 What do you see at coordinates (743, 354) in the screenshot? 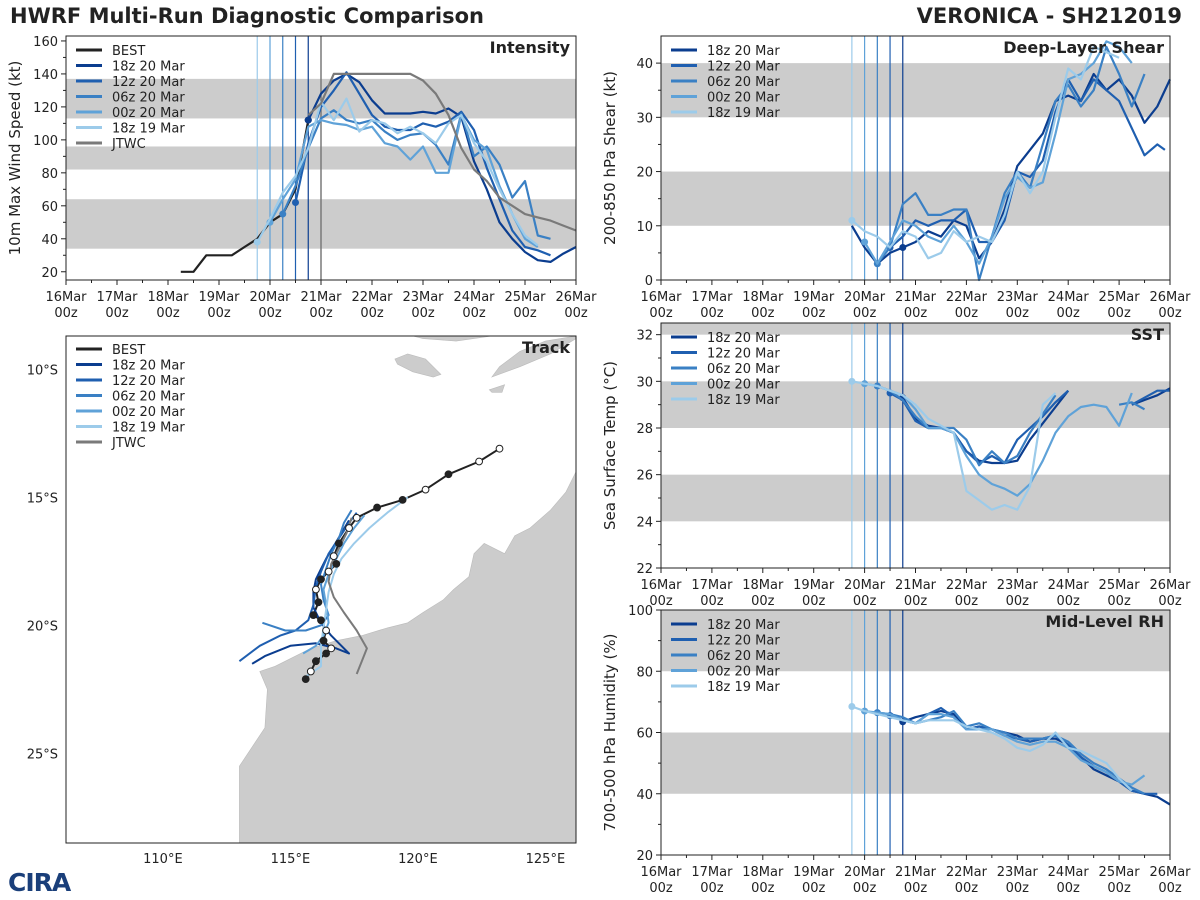
I see `sst-legend-label: 12z 20 Mar` at bounding box center [743, 354].